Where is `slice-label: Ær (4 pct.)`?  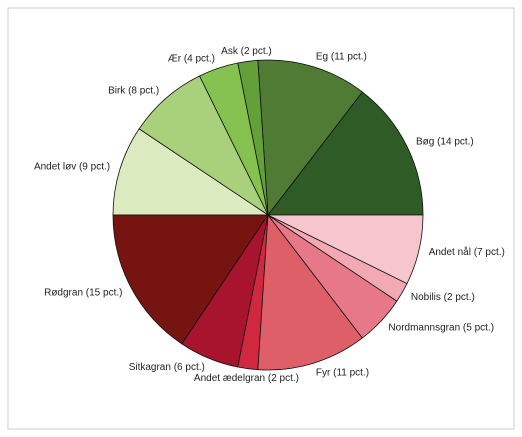 slice-label: Ær (4 pct.) is located at coordinates (191, 58).